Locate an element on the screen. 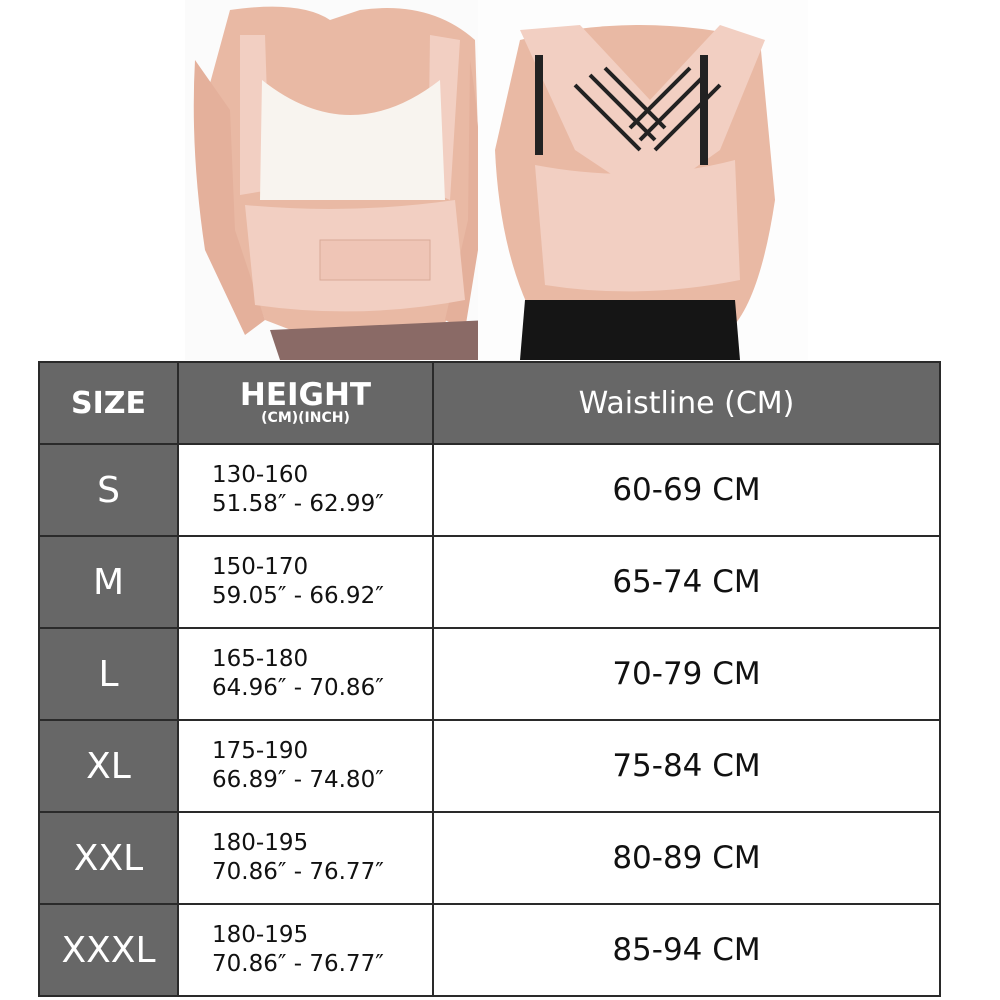 The height and width of the screenshot is (1000, 1000). table-header-row: SIZE HEIGHT (CM)(INCH) Waistline (CM) is located at coordinates (489, 403).